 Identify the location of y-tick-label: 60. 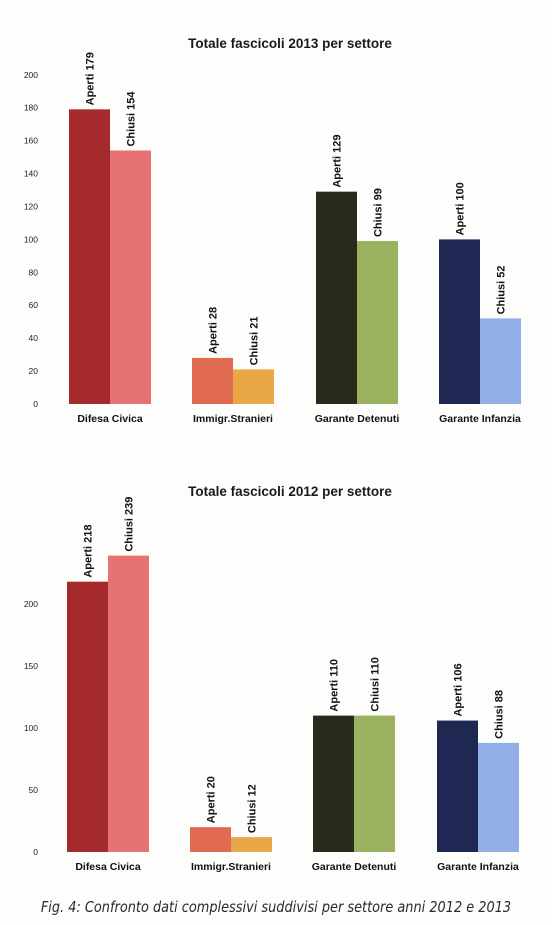
(34, 305).